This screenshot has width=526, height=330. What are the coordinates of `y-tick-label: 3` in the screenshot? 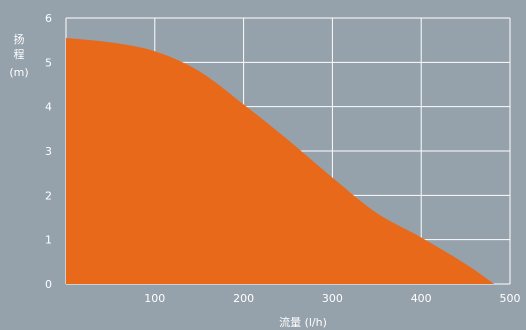 It's located at (48, 151).